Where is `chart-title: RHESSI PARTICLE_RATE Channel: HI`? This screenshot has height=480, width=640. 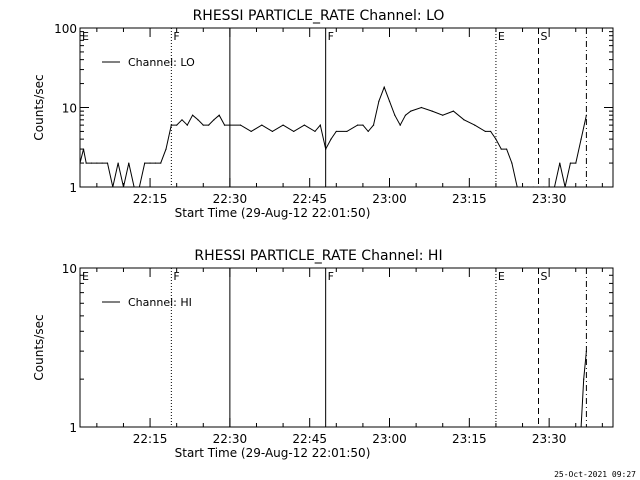 chart-title: RHESSI PARTICLE_RATE Channel: HI is located at coordinates (318, 256).